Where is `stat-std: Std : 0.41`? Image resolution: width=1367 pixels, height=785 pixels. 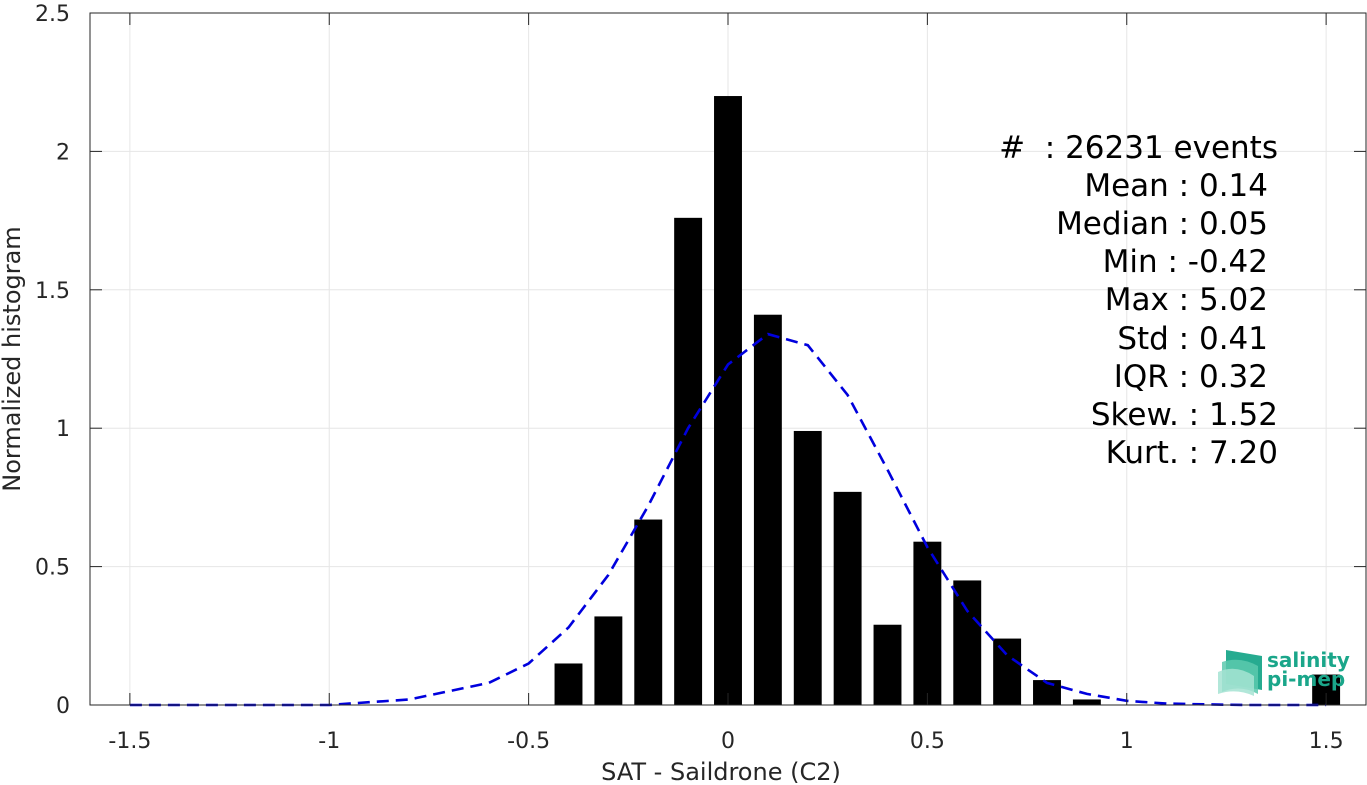 stat-std: Std : 0.41 is located at coordinates (1192, 339).